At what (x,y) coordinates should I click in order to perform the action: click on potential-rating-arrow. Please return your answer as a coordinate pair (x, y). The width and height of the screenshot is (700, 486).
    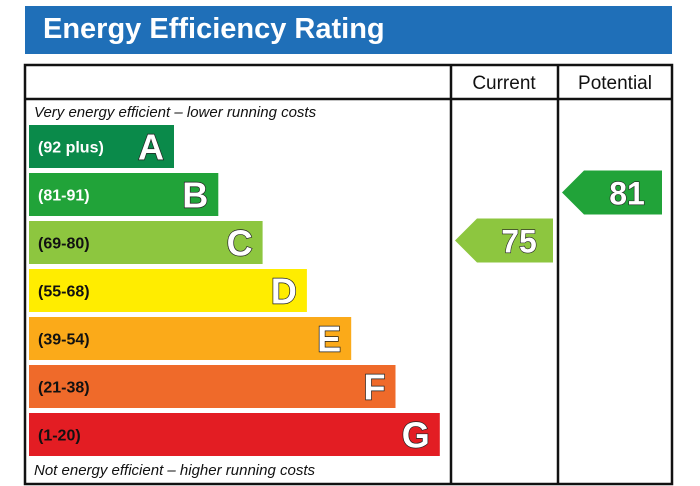
    Looking at the image, I should click on (612, 192).